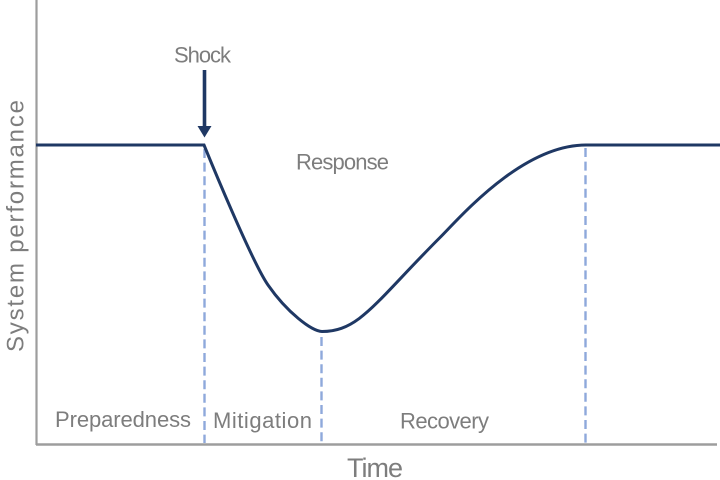 The height and width of the screenshot is (480, 720). What do you see at coordinates (16, 226) in the screenshot?
I see `svg-text: System performance` at bounding box center [16, 226].